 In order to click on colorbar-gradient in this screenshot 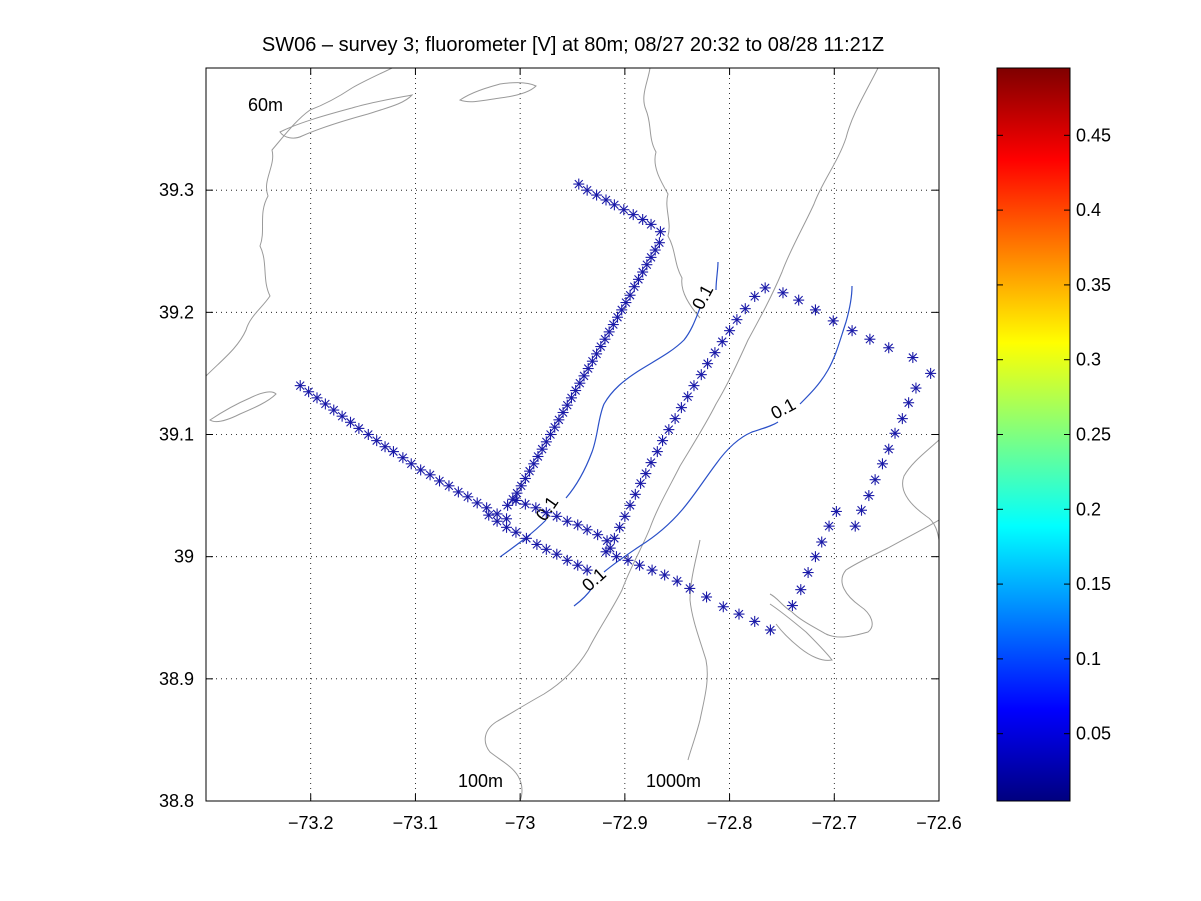, I will do `click(1033, 434)`.